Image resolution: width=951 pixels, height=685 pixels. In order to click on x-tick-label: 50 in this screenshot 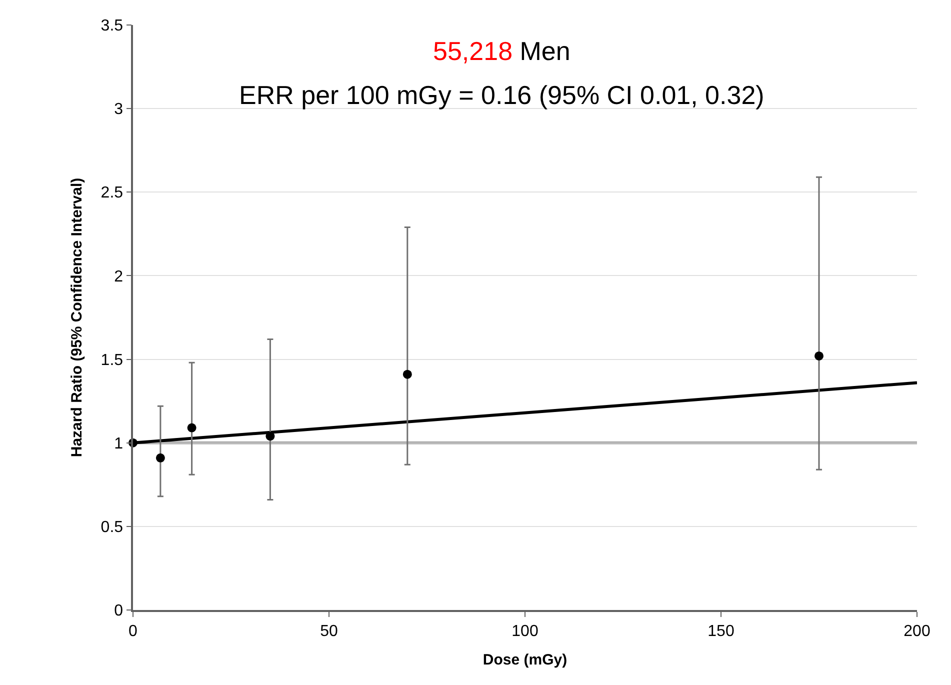, I will do `click(329, 631)`.